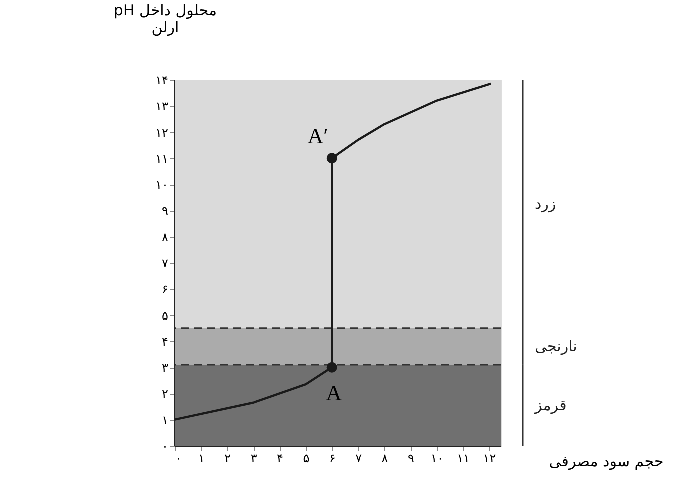 This screenshot has width=695, height=492. What do you see at coordinates (162, 185) in the screenshot?
I see `y-tick-label: ۱۰` at bounding box center [162, 185].